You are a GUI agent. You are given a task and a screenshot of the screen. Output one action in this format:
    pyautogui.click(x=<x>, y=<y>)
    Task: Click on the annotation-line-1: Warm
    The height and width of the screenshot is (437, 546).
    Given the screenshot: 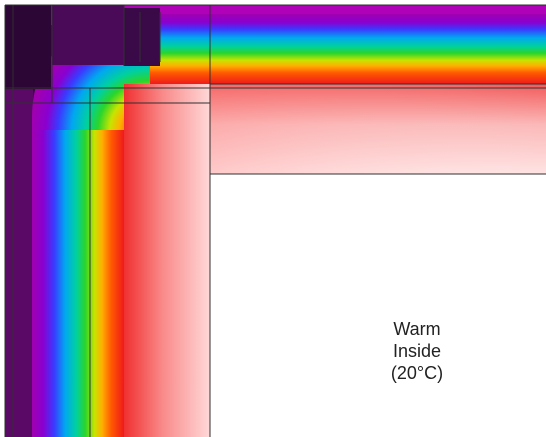 What is the action you would take?
    pyautogui.click(x=417, y=329)
    